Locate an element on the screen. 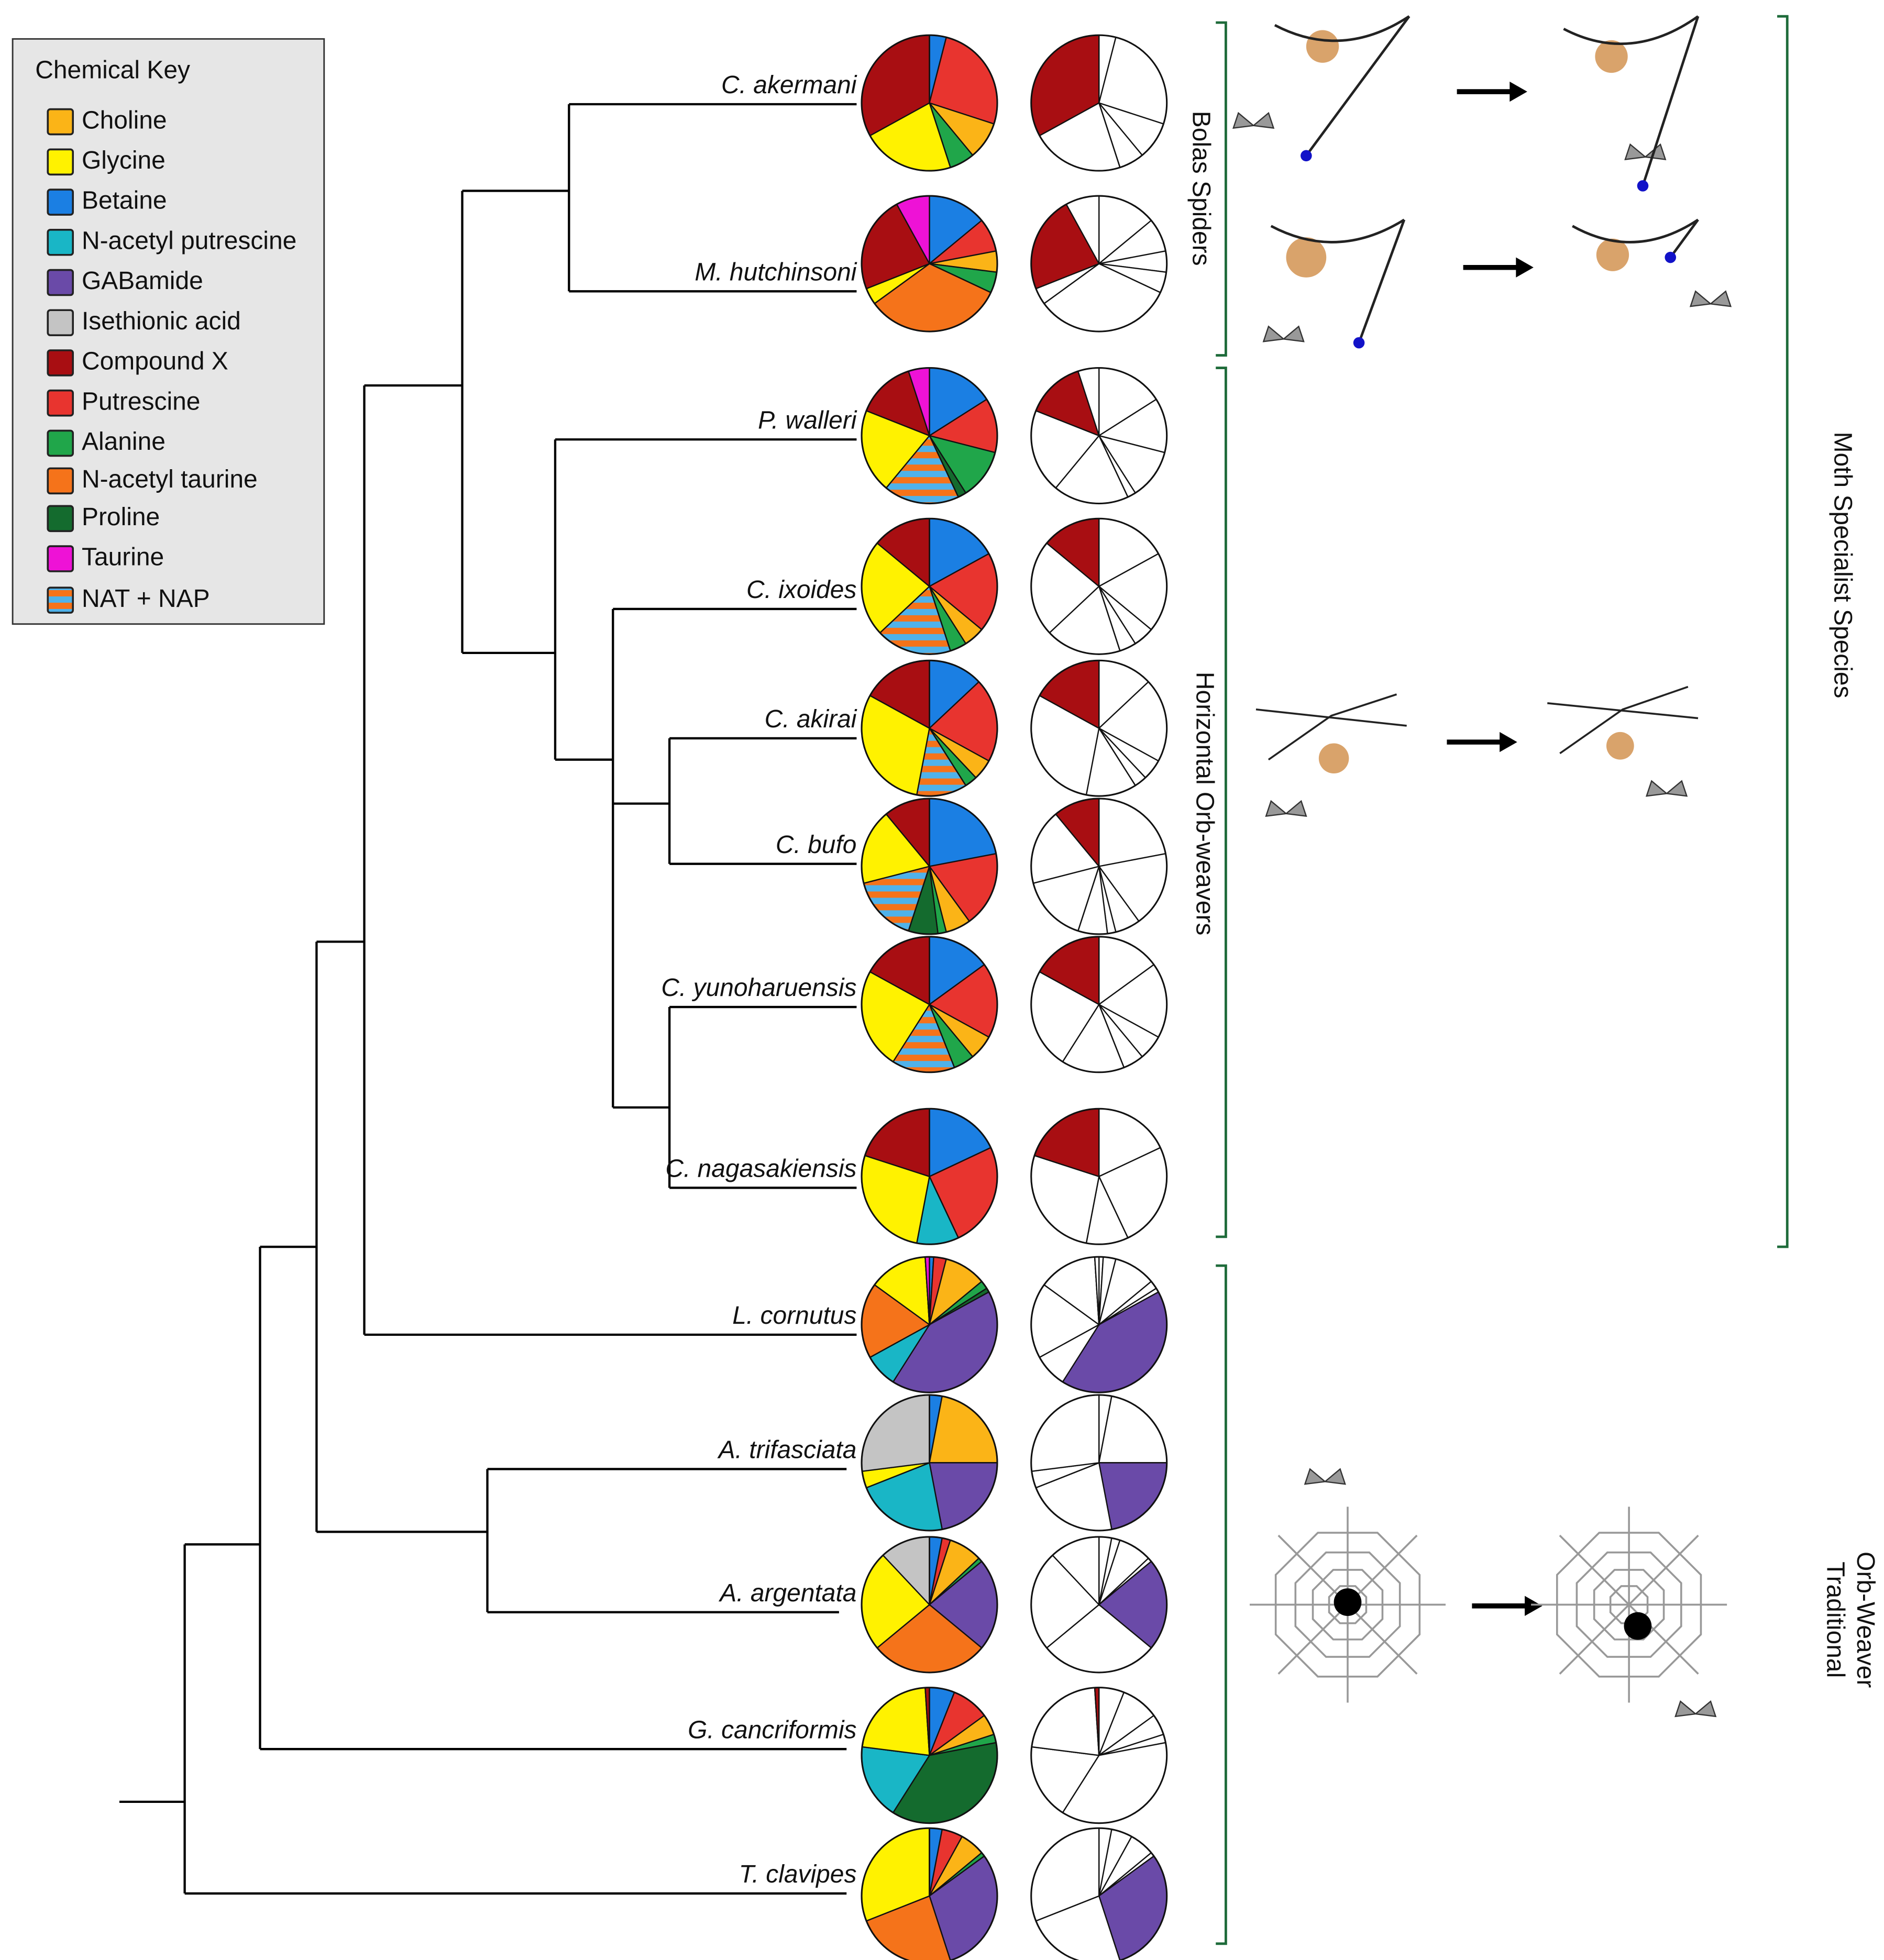  species-label: C. yunoharuensis is located at coordinates (758, 988).